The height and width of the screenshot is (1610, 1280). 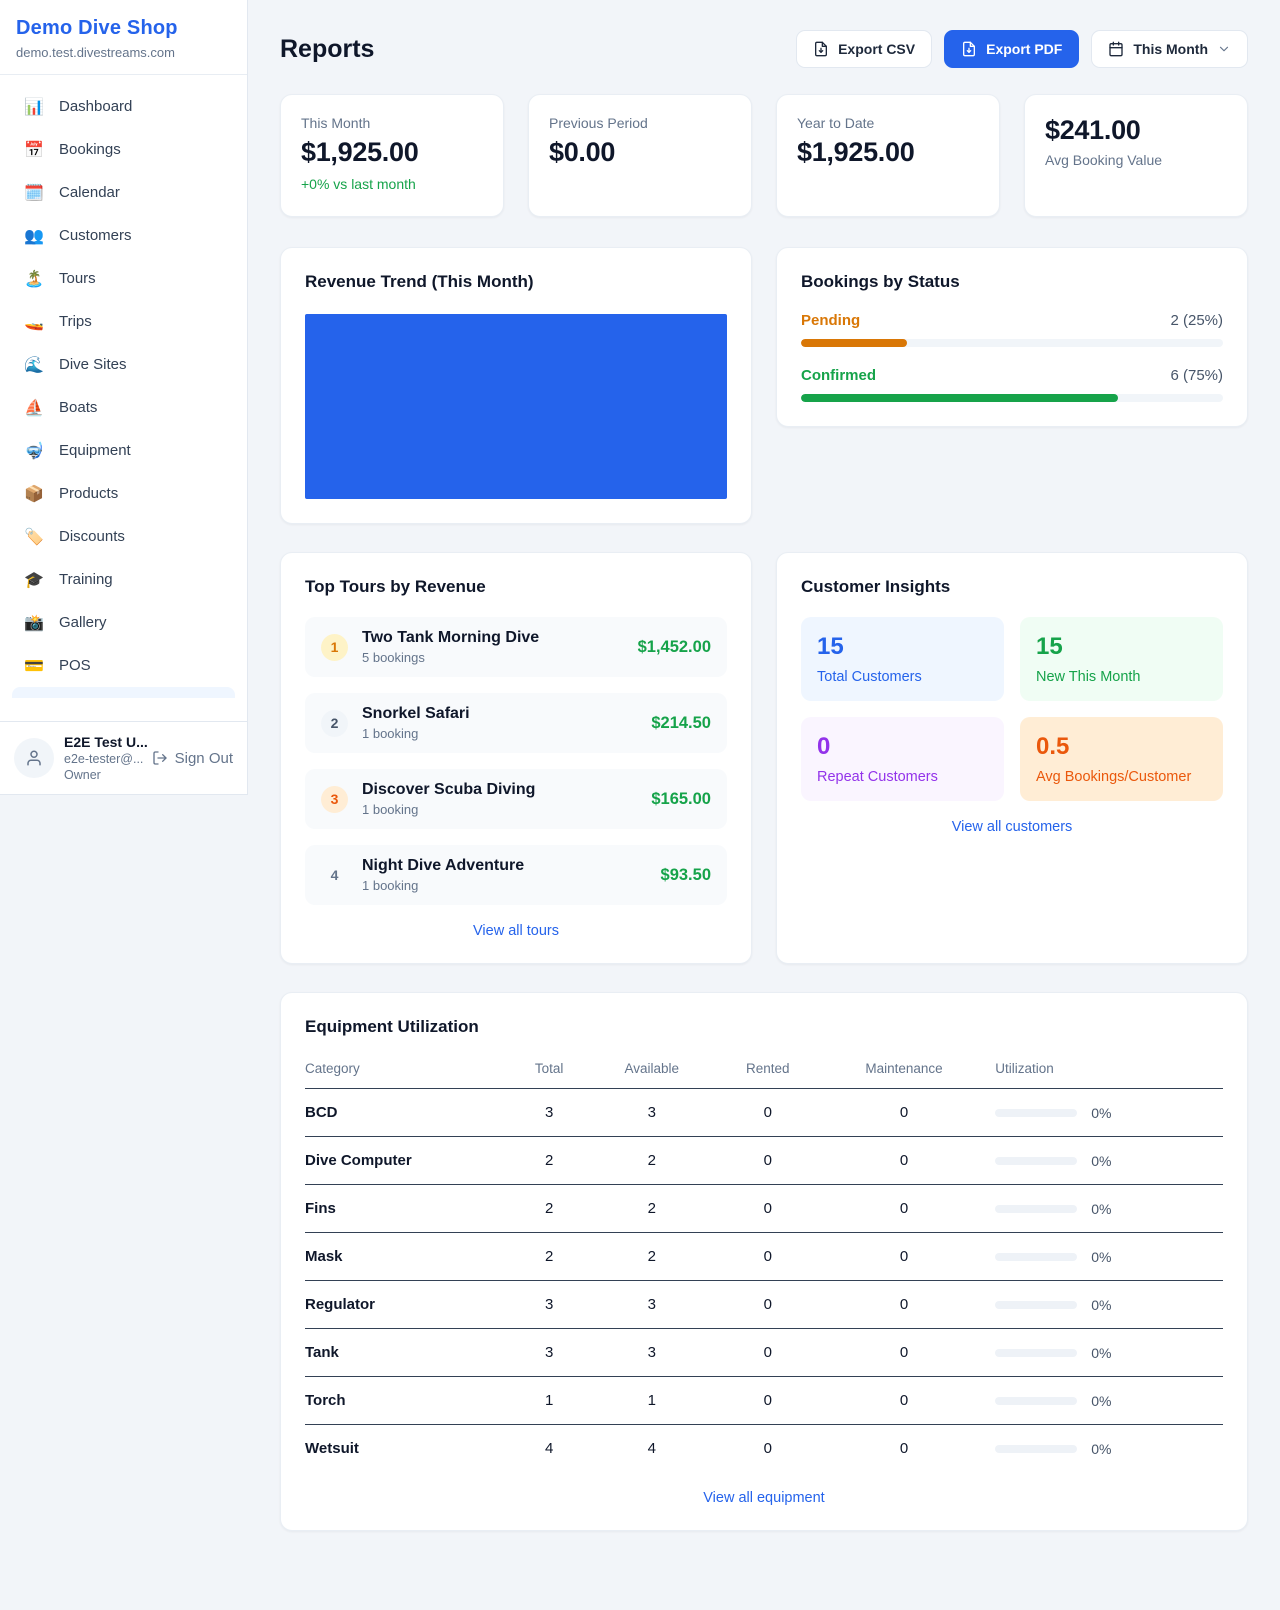 I want to click on discounts-icon: 🏷️, so click(x=34, y=537).